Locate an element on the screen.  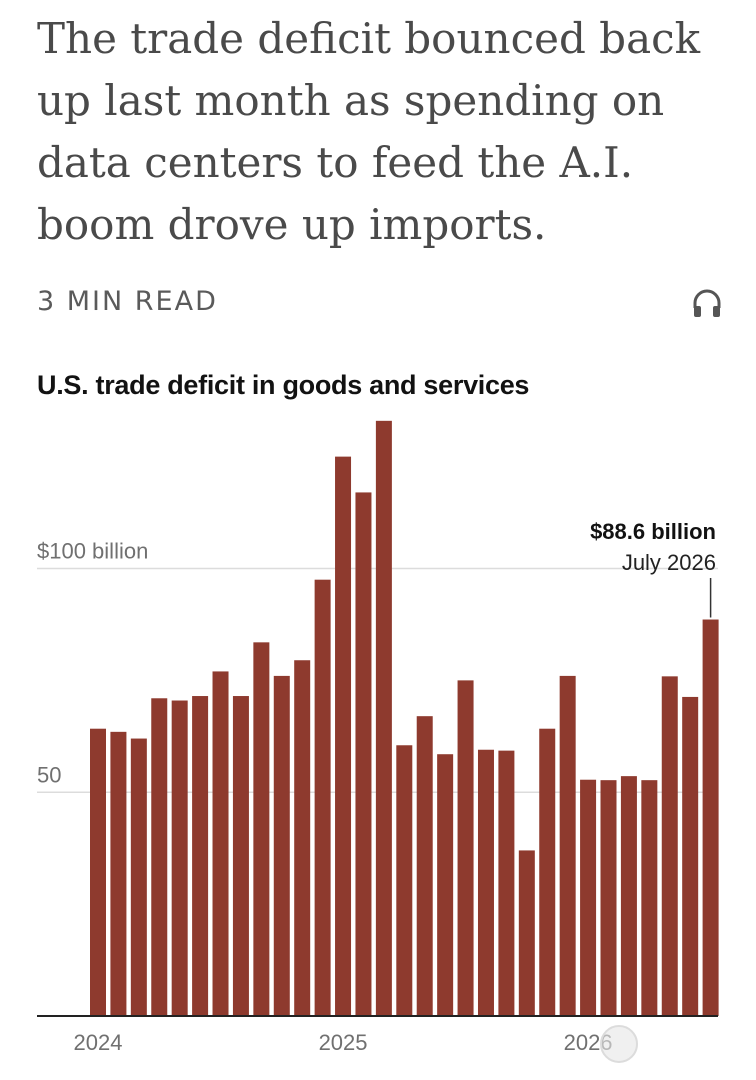
read-time: 3 MIN READ is located at coordinates (127, 301).